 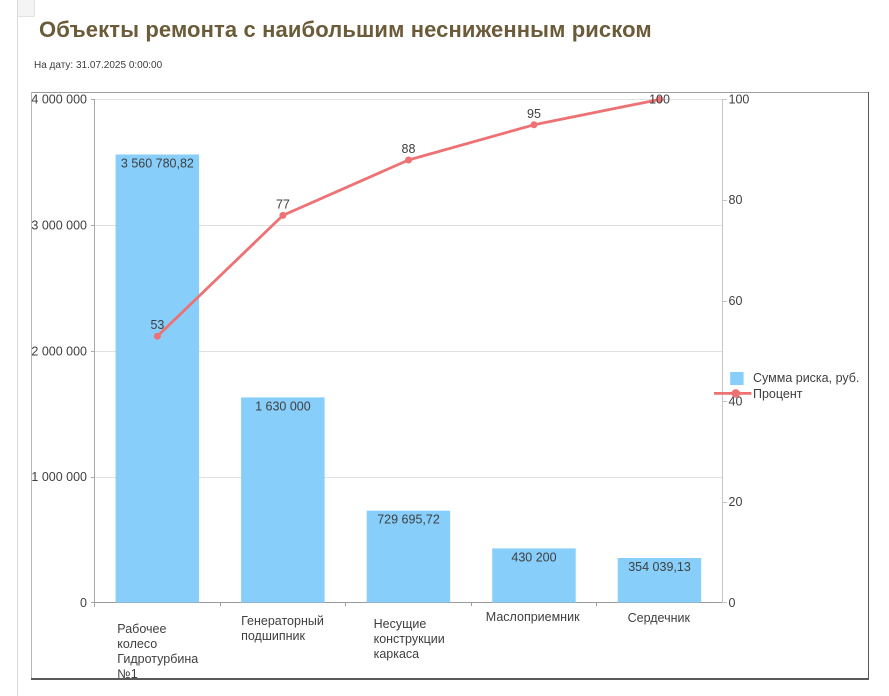 I want to click on svg-text: 60, so click(x=736, y=301).